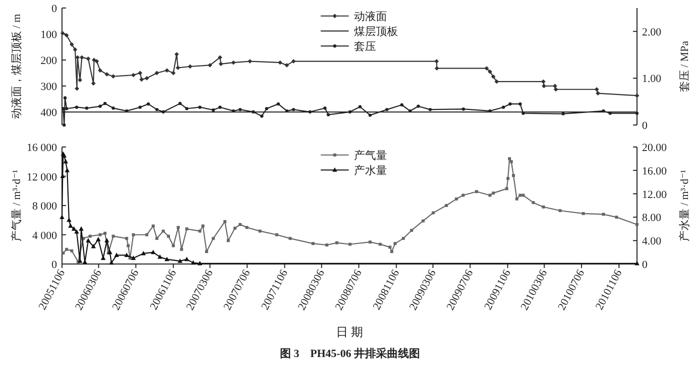 The image size is (700, 368). Describe the element at coordinates (42, 177) in the screenshot. I see `y-tick-label: 12 000` at that location.